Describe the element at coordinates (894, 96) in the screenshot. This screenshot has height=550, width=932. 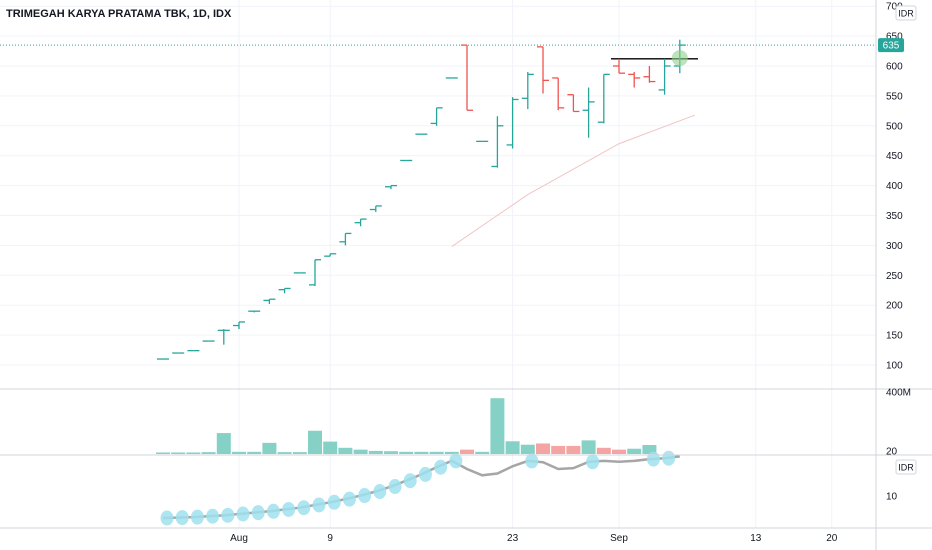
I see `y-tick-label: 550` at that location.